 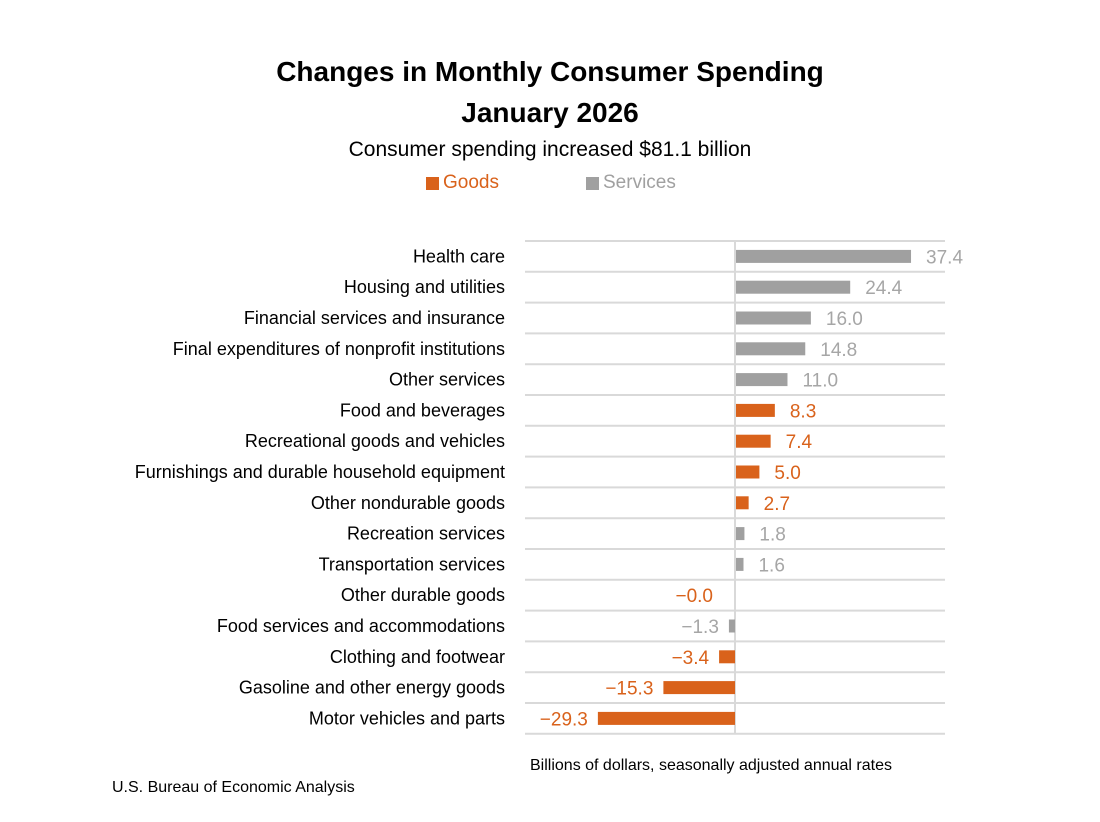 I want to click on data-label: −29.3, so click(x=564, y=719).